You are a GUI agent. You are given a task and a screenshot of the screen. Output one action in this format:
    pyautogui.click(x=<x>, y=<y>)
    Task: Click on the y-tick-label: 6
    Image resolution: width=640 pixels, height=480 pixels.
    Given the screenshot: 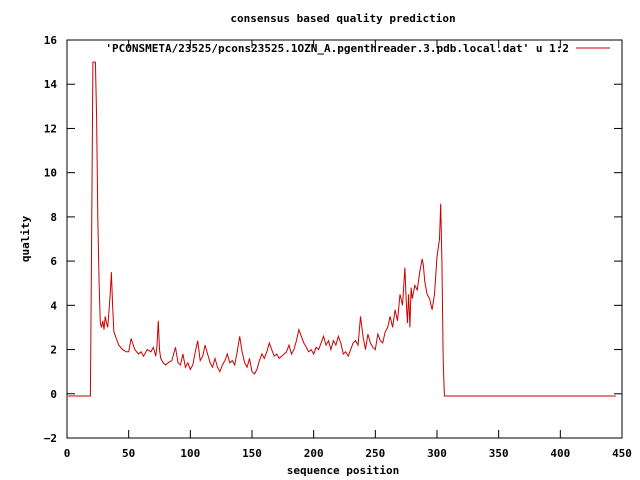 What is the action you would take?
    pyautogui.click(x=53, y=261)
    